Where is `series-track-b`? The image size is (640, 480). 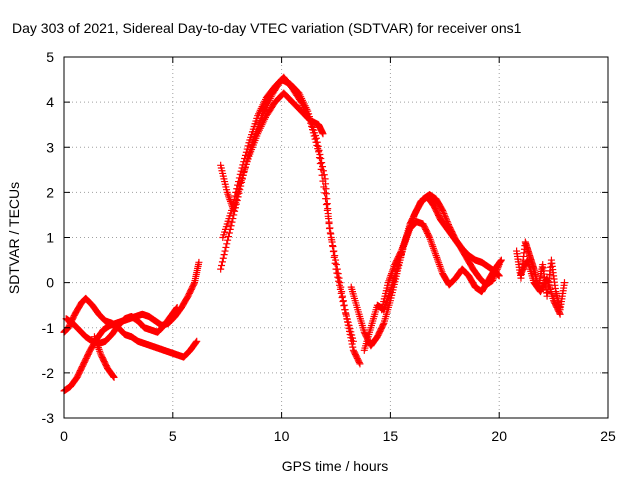
series-track-b is located at coordinates (131, 326).